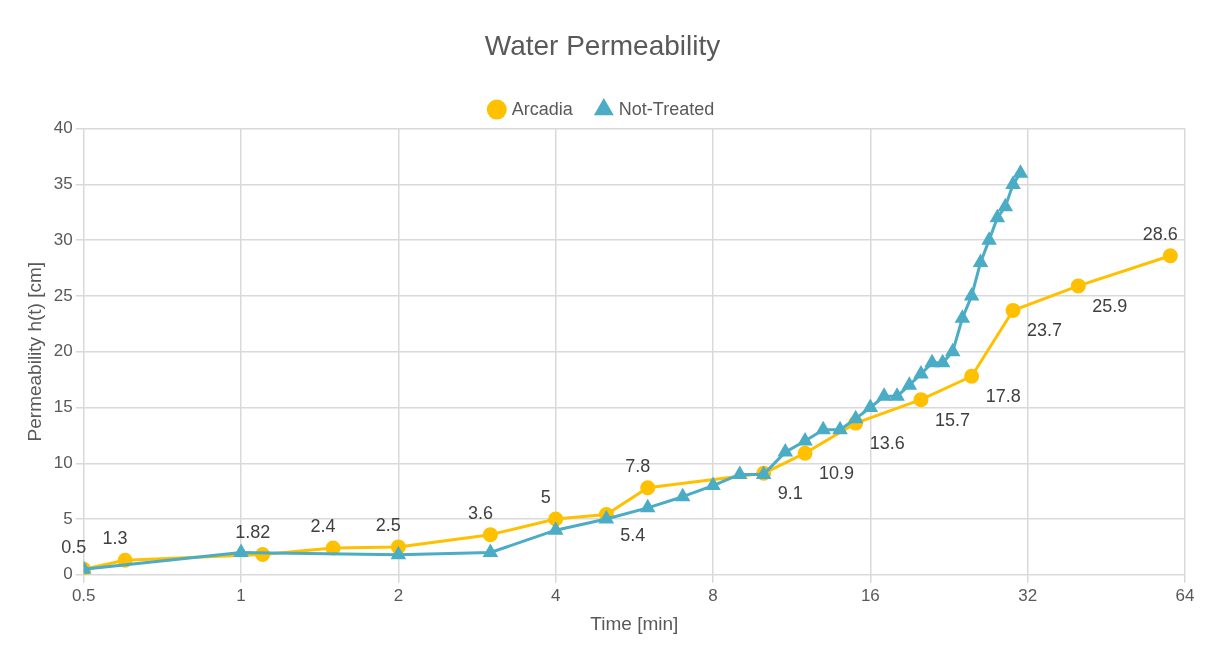  What do you see at coordinates (398, 595) in the screenshot?
I see `x-tick-label: 2` at bounding box center [398, 595].